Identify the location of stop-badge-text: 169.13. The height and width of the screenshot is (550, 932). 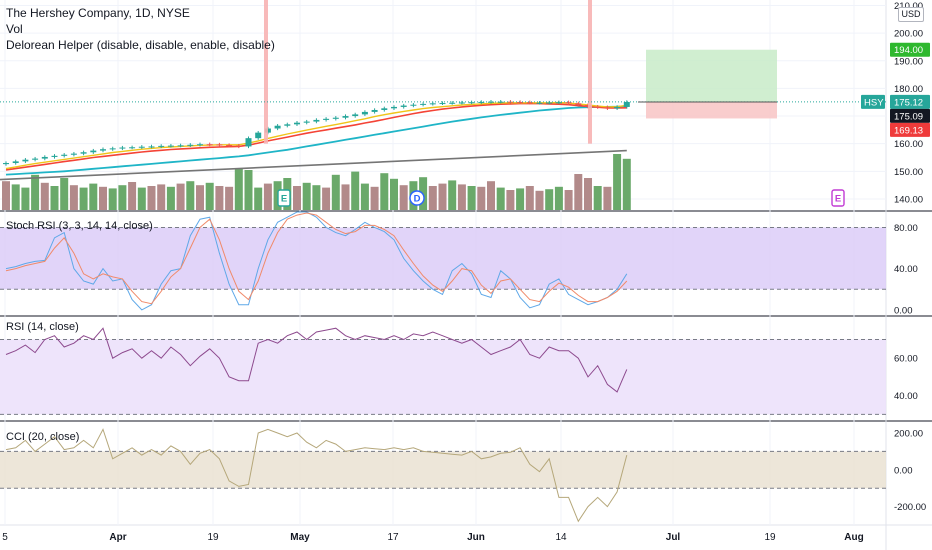
(908, 130).